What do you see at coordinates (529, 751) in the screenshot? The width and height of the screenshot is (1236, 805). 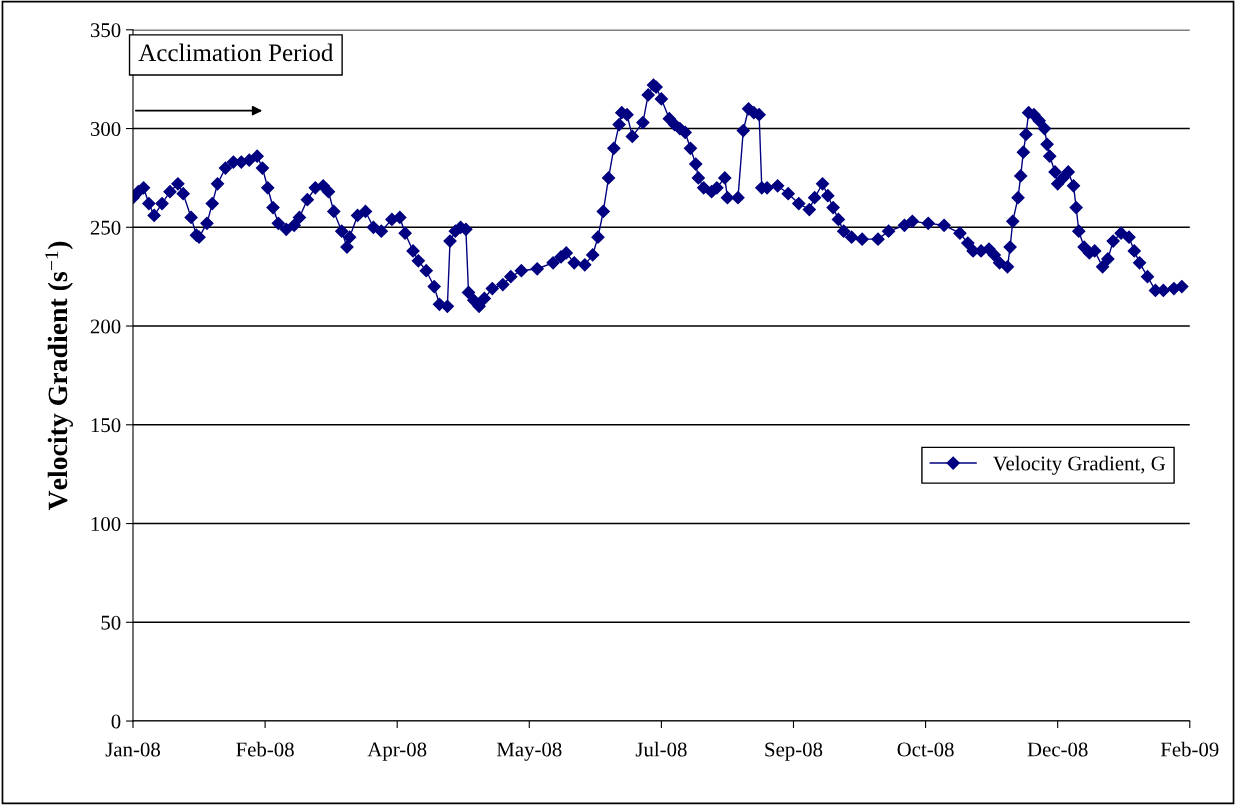 I see `x-tick-label: May-08` at bounding box center [529, 751].